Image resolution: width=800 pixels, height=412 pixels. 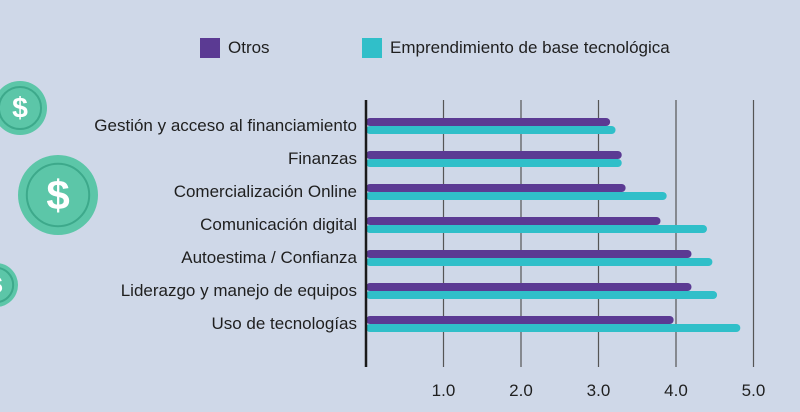 I want to click on legend-item-ebt: Emprendimiento de base tecnológica, so click(x=516, y=48).